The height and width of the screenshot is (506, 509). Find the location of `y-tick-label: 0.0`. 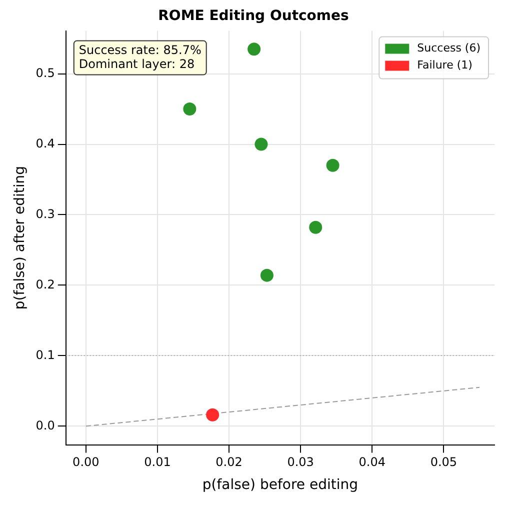

y-tick-label: 0.0 is located at coordinates (45, 425).